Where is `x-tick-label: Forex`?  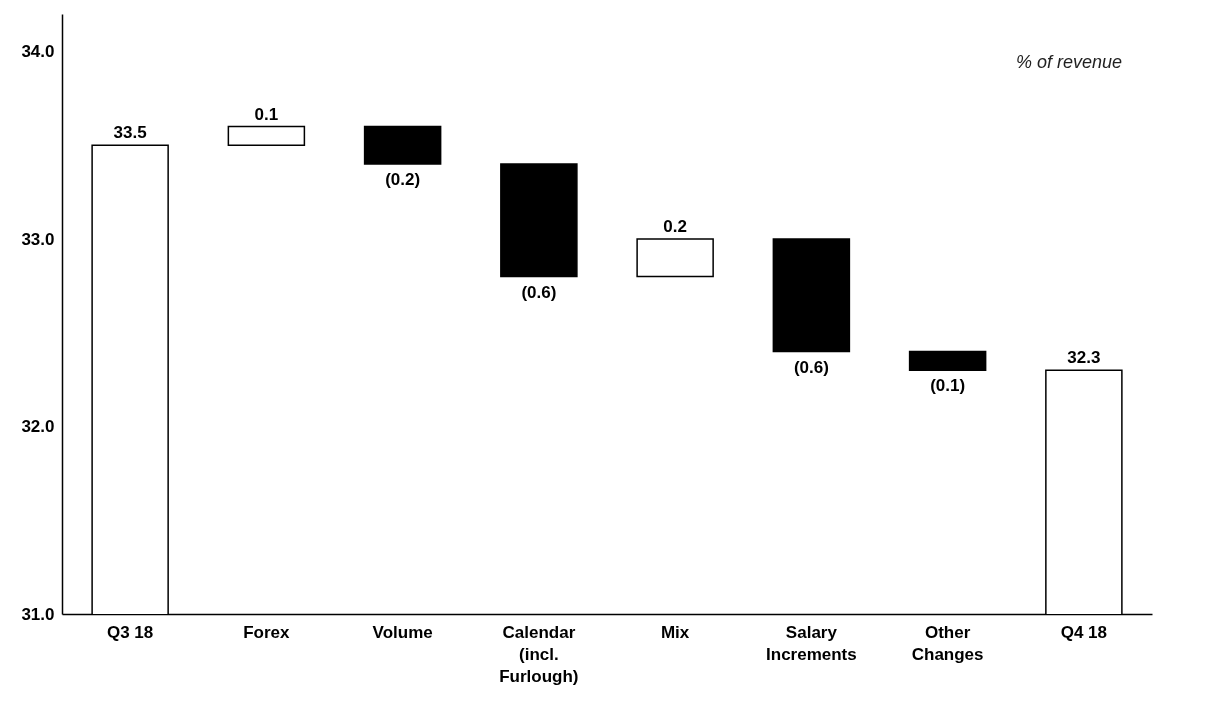 x-tick-label: Forex is located at coordinates (267, 632).